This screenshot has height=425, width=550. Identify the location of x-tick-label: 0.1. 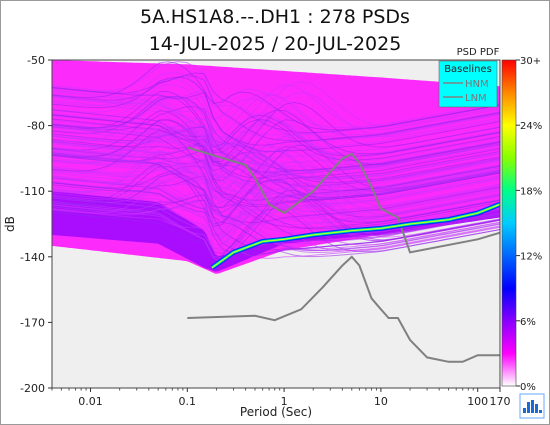
(188, 401).